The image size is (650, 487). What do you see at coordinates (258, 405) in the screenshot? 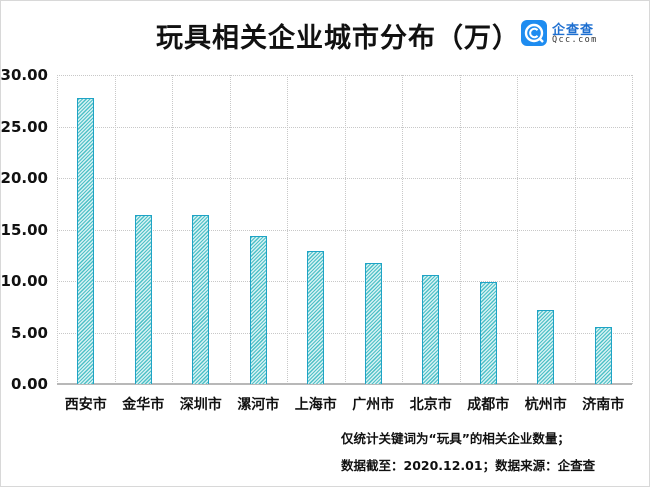
I see `x-tick-label: 漯河市` at bounding box center [258, 405].